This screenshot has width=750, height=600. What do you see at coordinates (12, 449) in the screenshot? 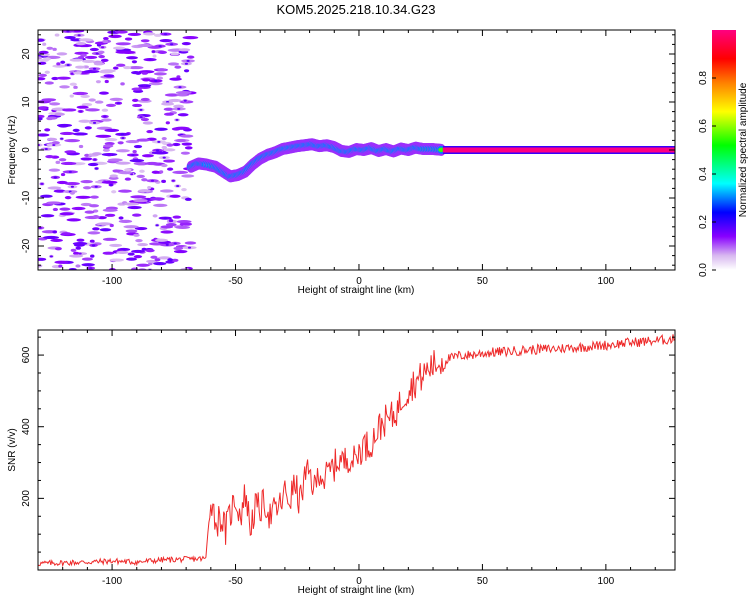
I see `snr-ylabel: SNR (v/v)` at bounding box center [12, 449].